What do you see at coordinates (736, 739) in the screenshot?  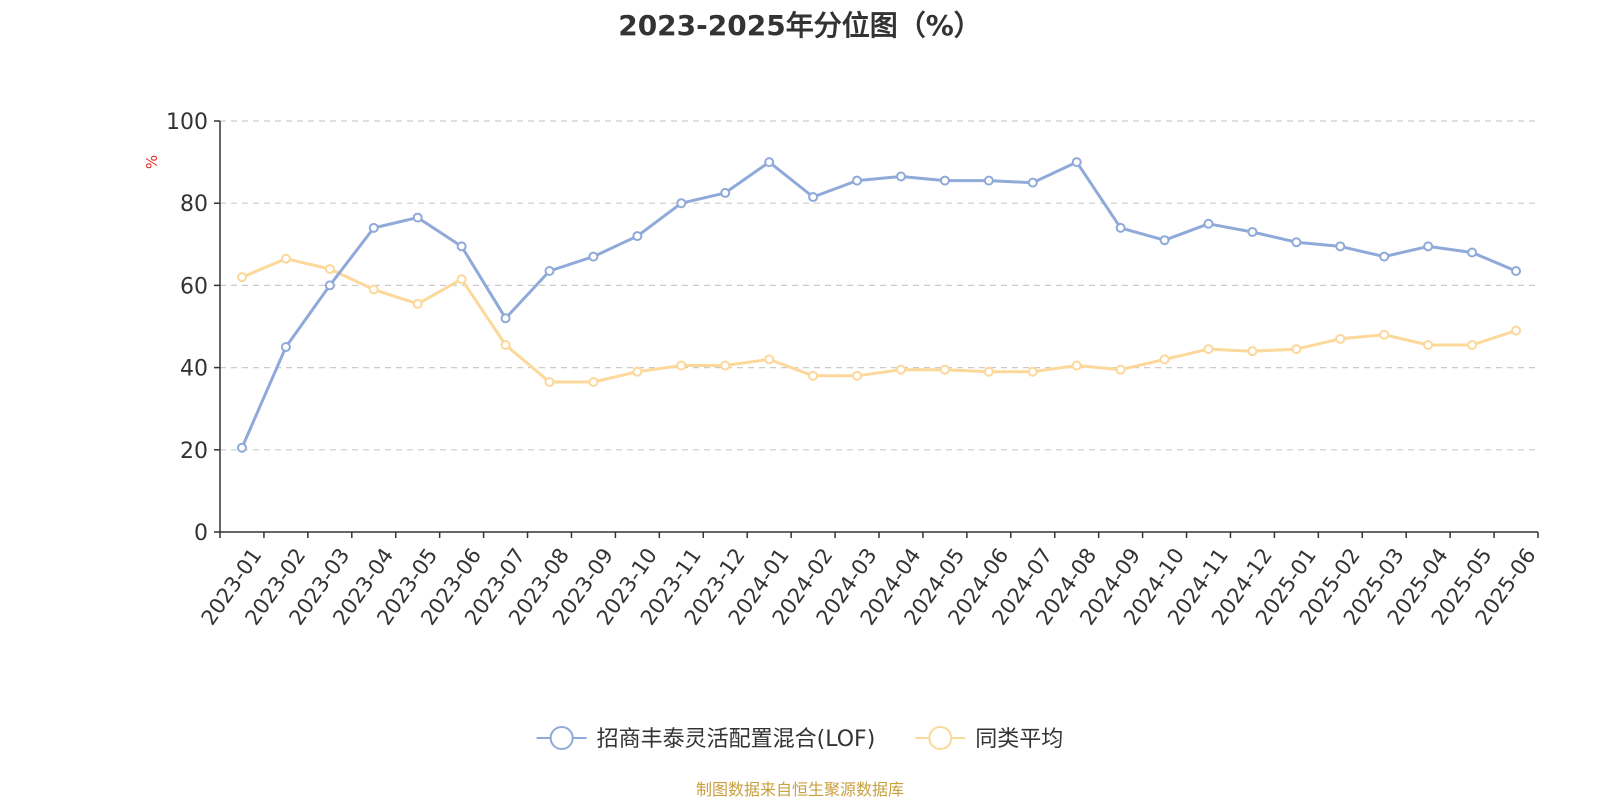 I see `legend-label: 招商丰泰灵活配置混合(LOF)` at bounding box center [736, 739].